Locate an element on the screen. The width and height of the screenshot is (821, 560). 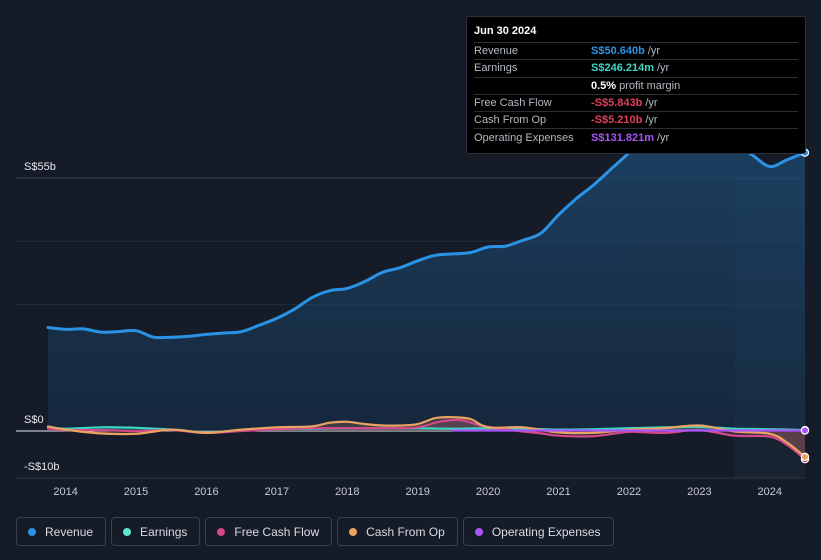
tooltip-row: Revenue S$50.640b/yr is located at coordinates (636, 52).